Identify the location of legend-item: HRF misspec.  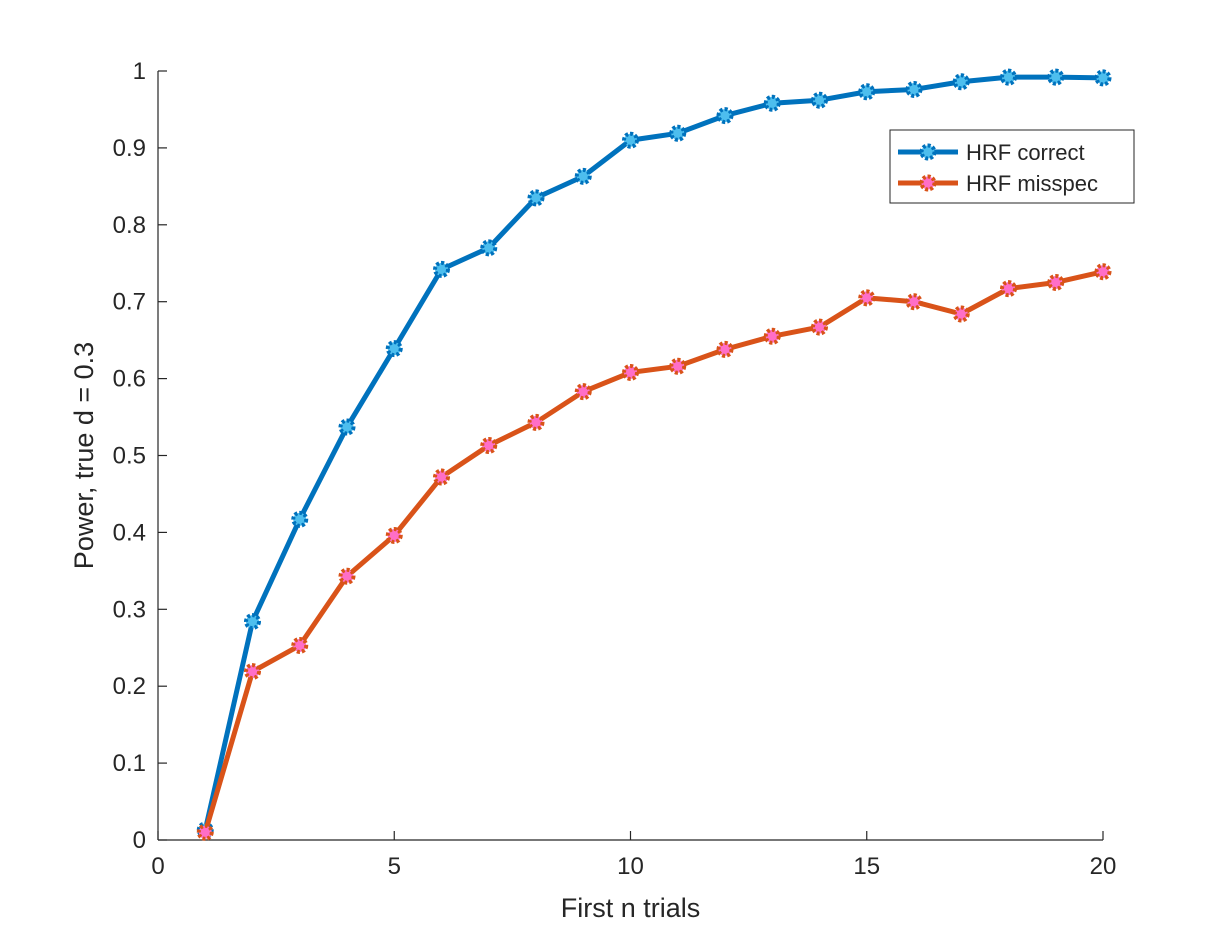
(998, 183).